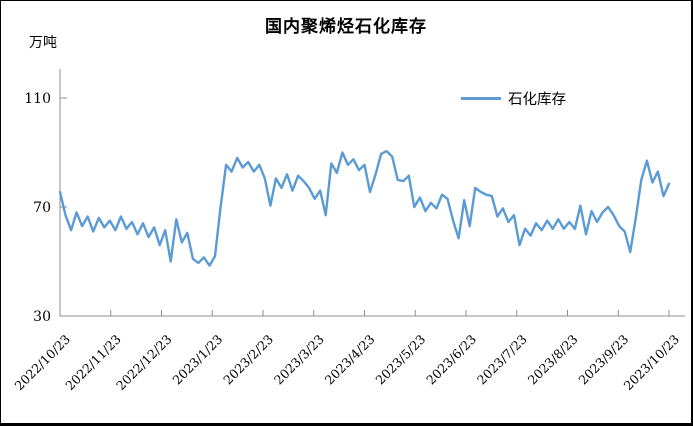 The width and height of the screenshot is (693, 426). Describe the element at coordinates (400, 359) in the screenshot. I see `x-tick-label: 2023/5/23` at that location.